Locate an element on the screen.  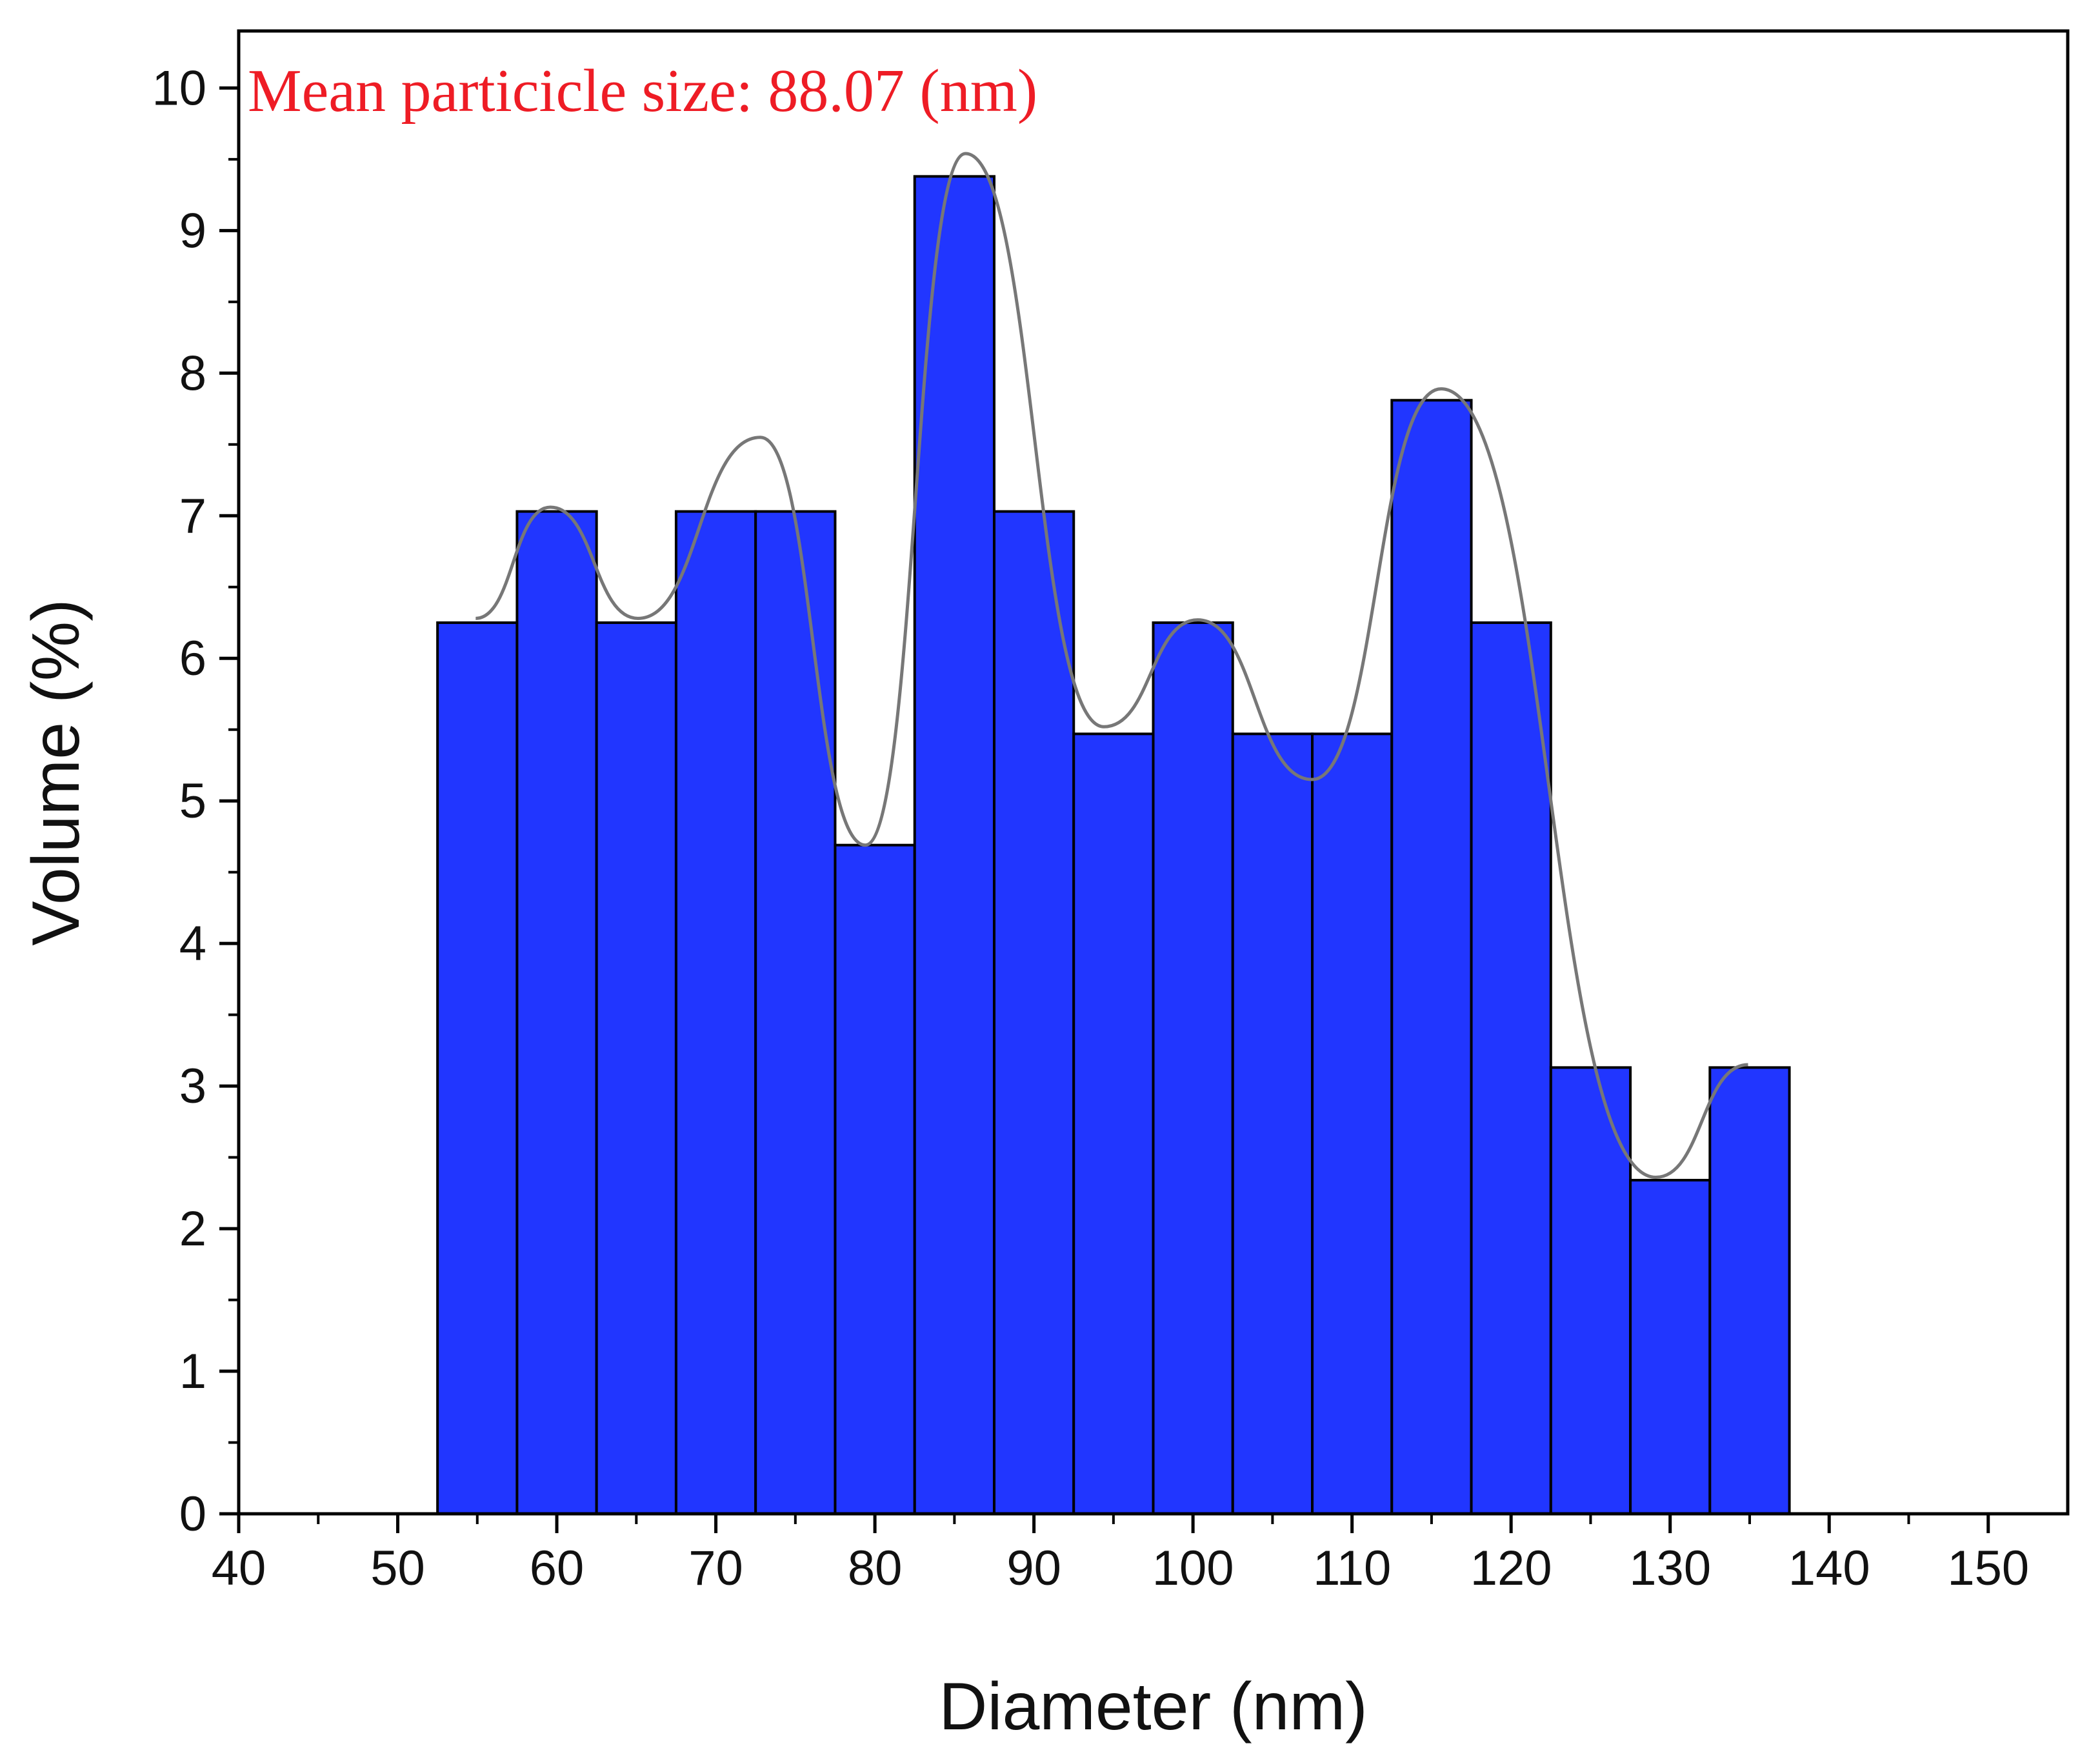
x-tick-label: 140 is located at coordinates (1829, 1568).